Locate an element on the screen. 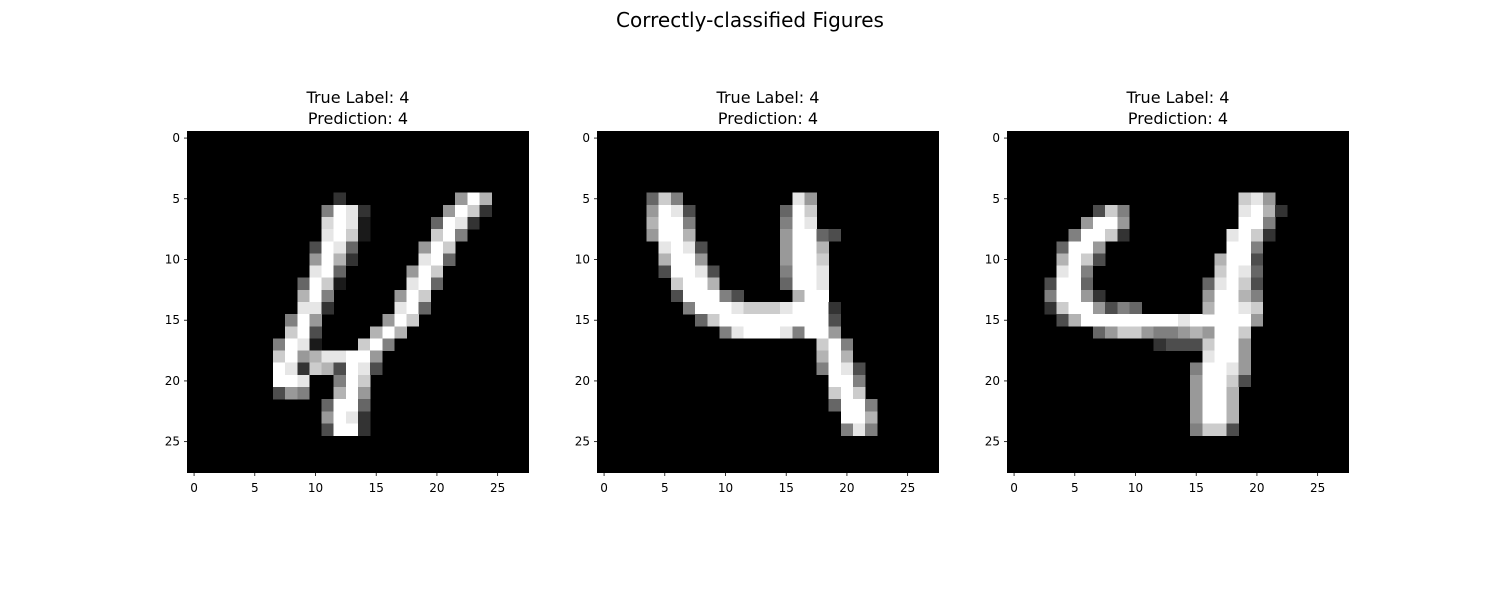 The height and width of the screenshot is (600, 1500). y-tick-label: 0 is located at coordinates (586, 138).